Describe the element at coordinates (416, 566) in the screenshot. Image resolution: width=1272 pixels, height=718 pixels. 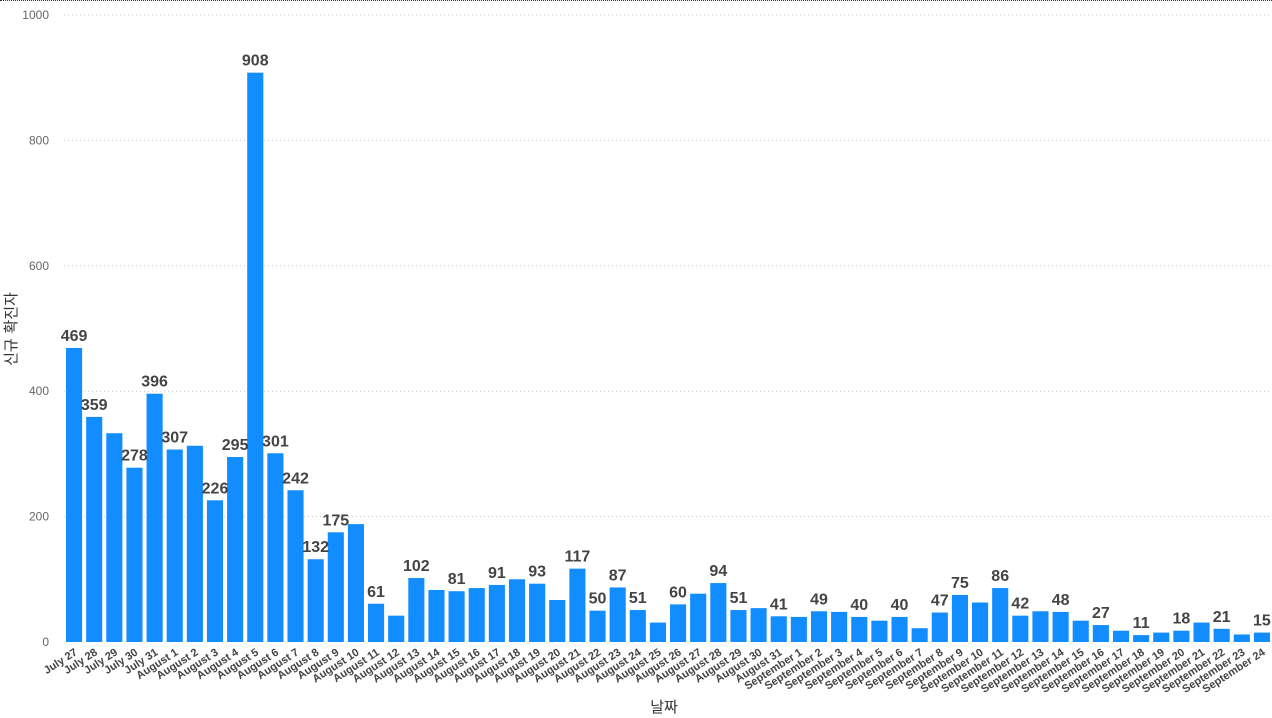
I see `data-label: 102` at that location.